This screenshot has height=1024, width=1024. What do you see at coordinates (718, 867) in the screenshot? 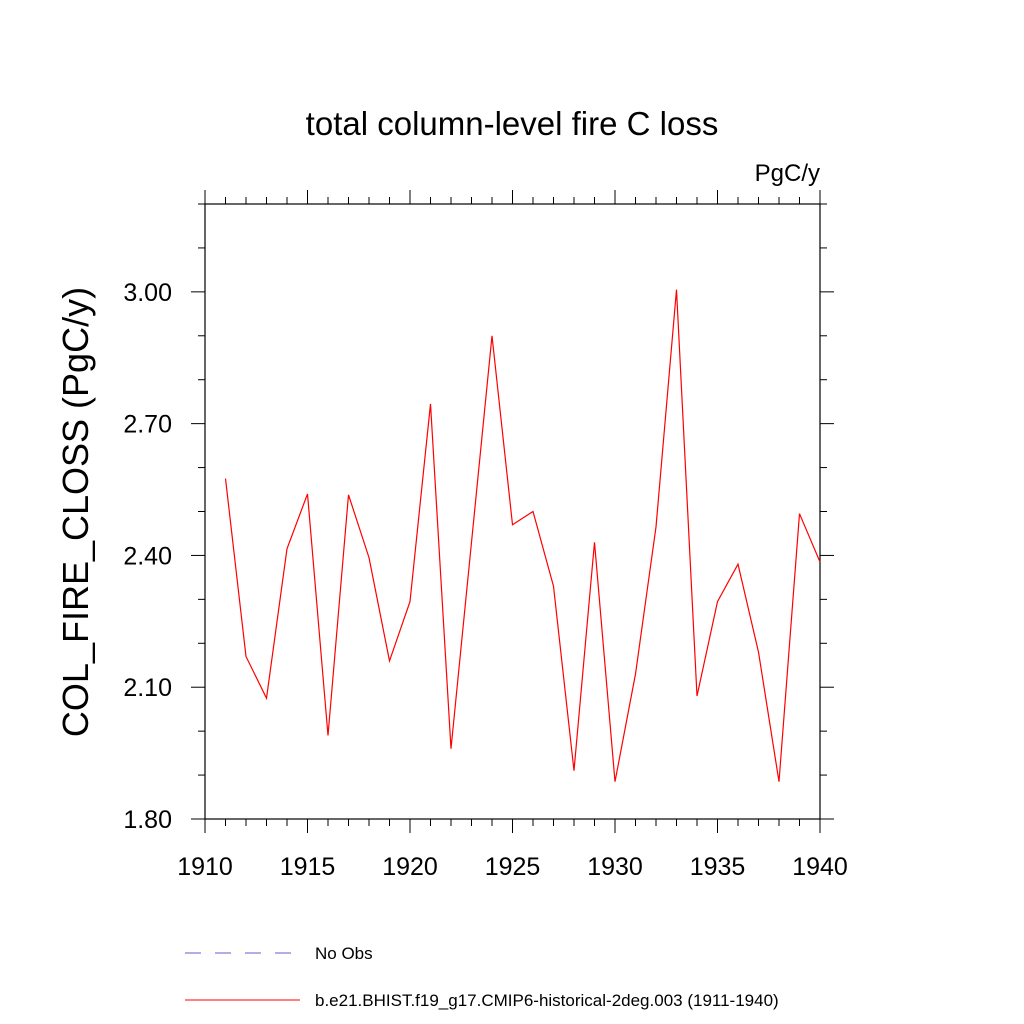
I see `x-tick-label: 1935` at bounding box center [718, 867].